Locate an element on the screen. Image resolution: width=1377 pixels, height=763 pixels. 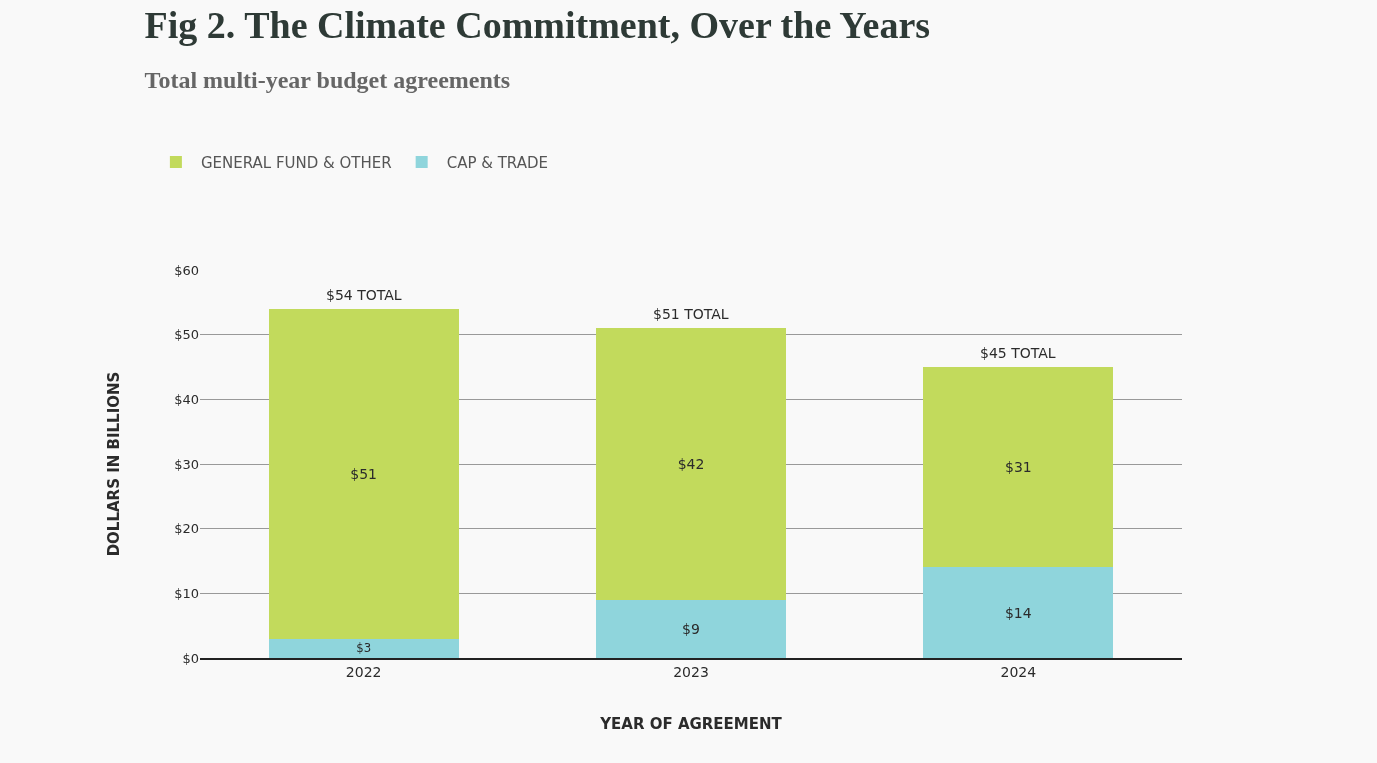
total-label: $54 TOTAL is located at coordinates (364, 295).